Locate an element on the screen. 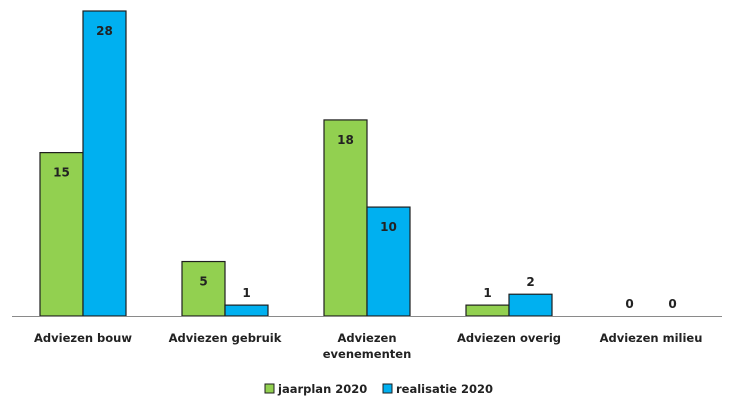 The image size is (733, 402). legend-label-jaarplan-2020: jaarplan 2020 is located at coordinates (322, 389).